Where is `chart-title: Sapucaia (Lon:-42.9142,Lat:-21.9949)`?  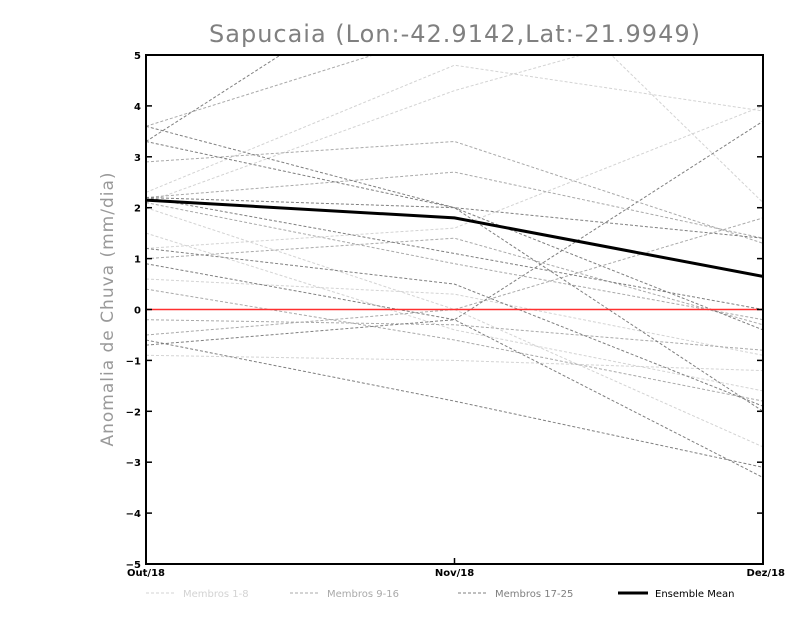 chart-title: Sapucaia (Lon:-42.9142,Lat:-21.9949) is located at coordinates (455, 34).